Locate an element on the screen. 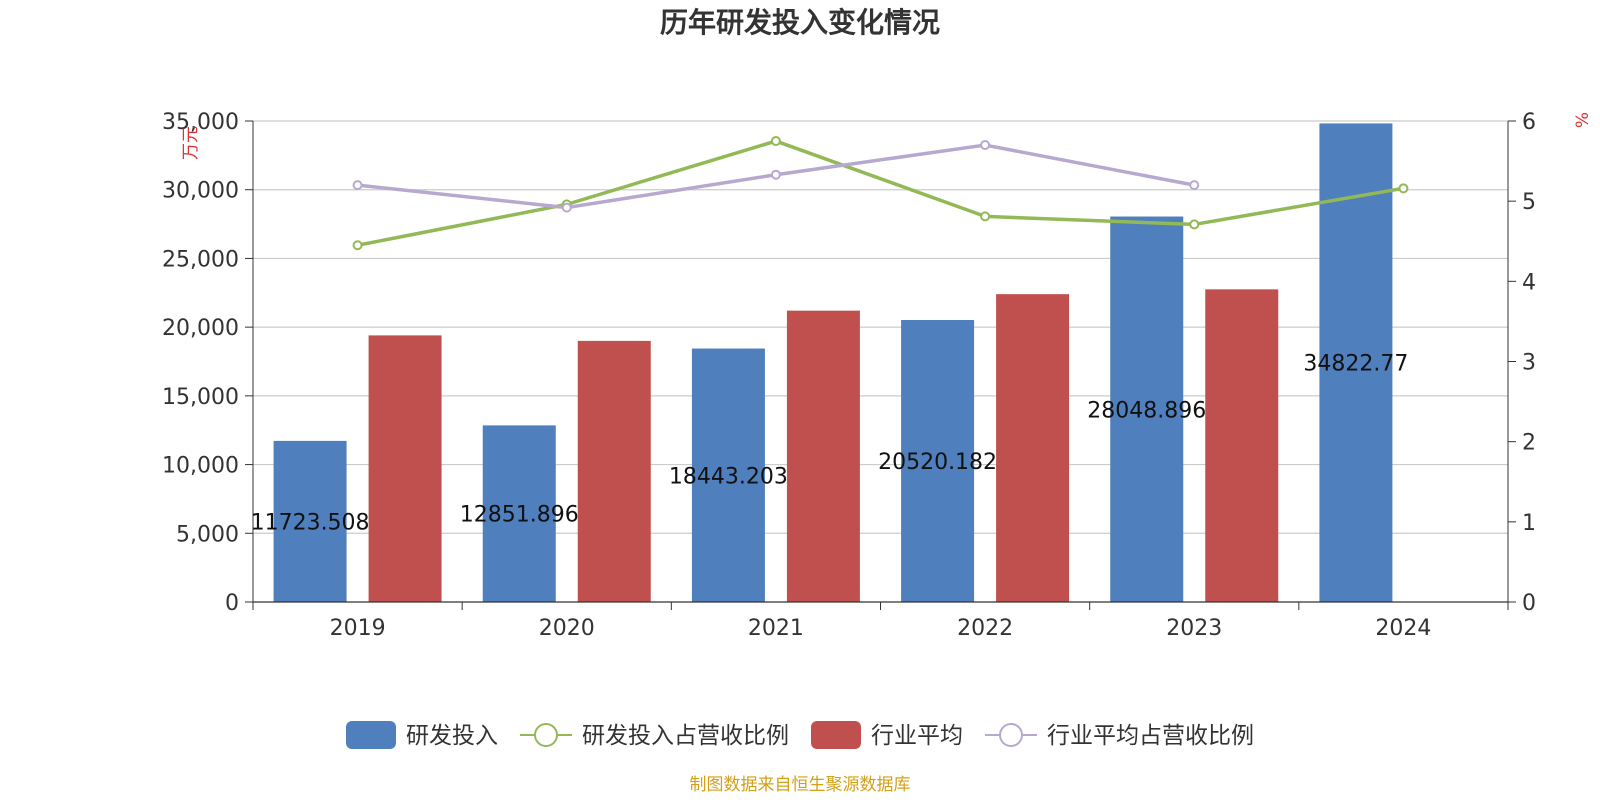  left-axis-tick-label: 15,000 is located at coordinates (200, 397).